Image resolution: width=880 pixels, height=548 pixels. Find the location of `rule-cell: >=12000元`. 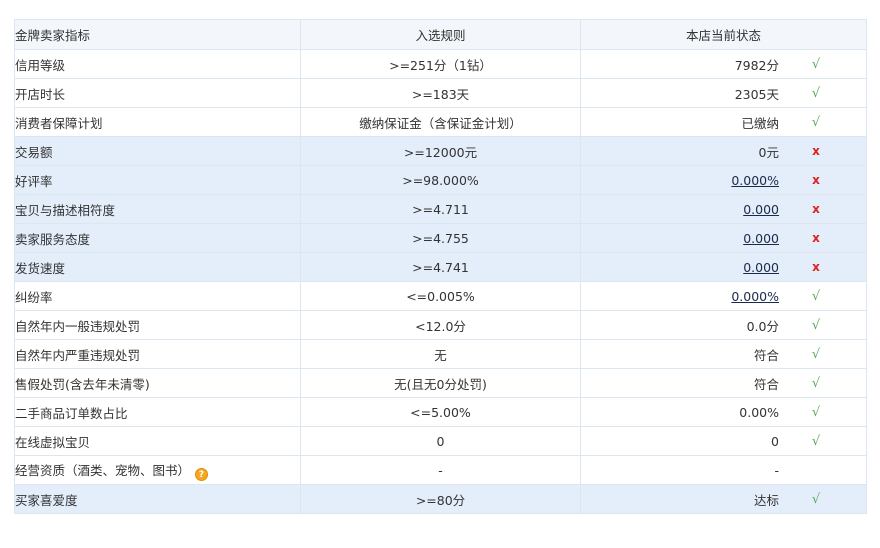

rule-cell: >=12000元 is located at coordinates (440, 151).